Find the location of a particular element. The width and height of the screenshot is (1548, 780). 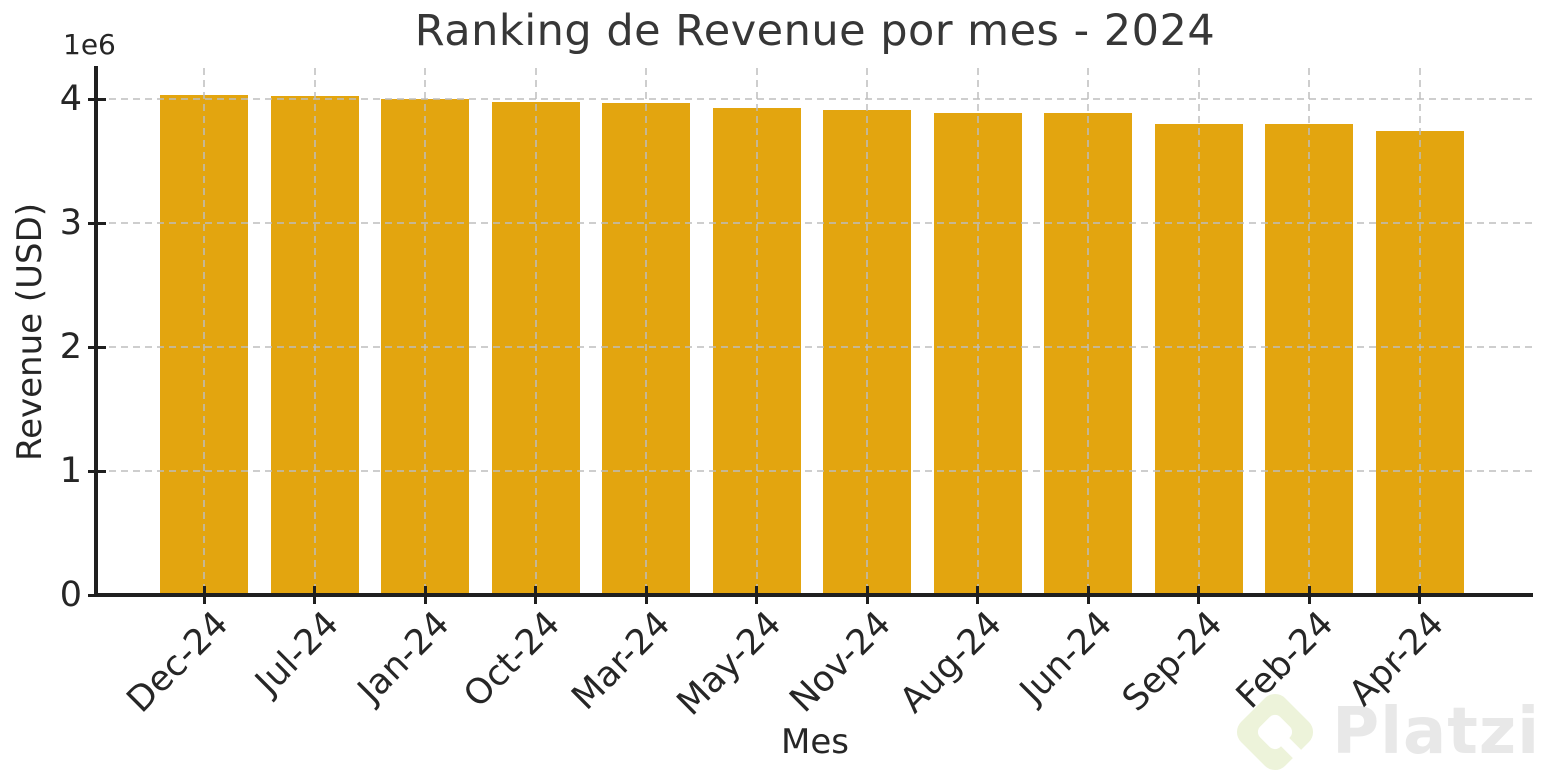

y-tick-label: 0 is located at coordinates (70, 595).